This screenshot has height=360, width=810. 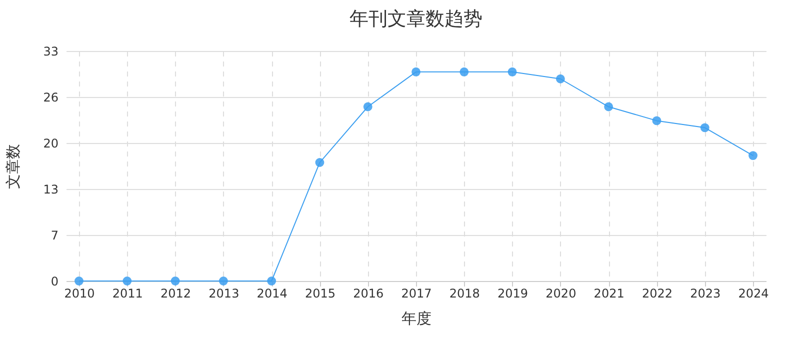 I want to click on x-tick-label: 2010, so click(x=79, y=293).